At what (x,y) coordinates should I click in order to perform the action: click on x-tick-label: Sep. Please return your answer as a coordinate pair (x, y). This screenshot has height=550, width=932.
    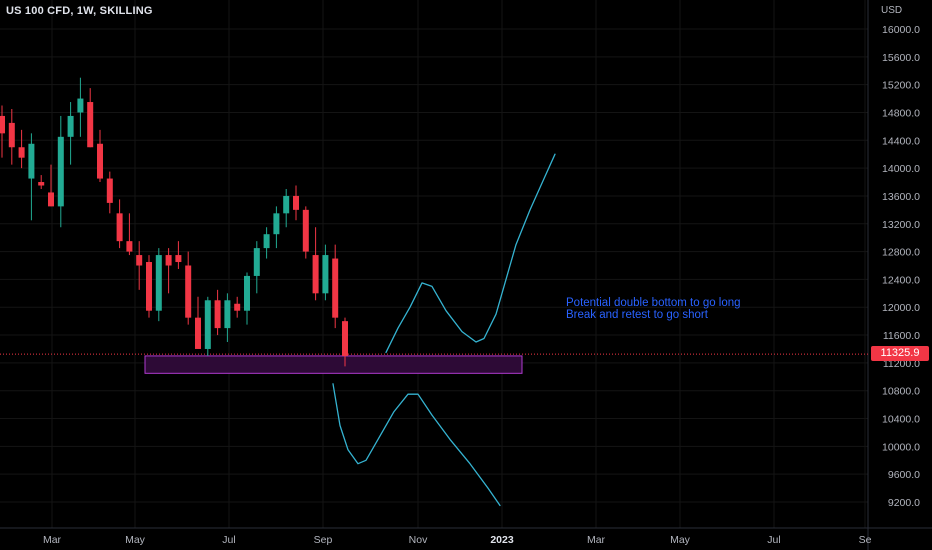
    Looking at the image, I should click on (323, 540).